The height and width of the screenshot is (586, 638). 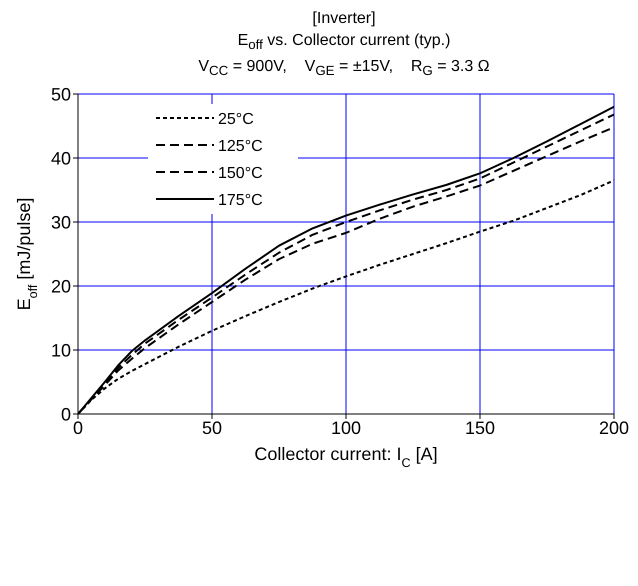 I want to click on chart-subtitle: E$_{off}$ vs. Collector current (typ.), so click(x=344, y=42).